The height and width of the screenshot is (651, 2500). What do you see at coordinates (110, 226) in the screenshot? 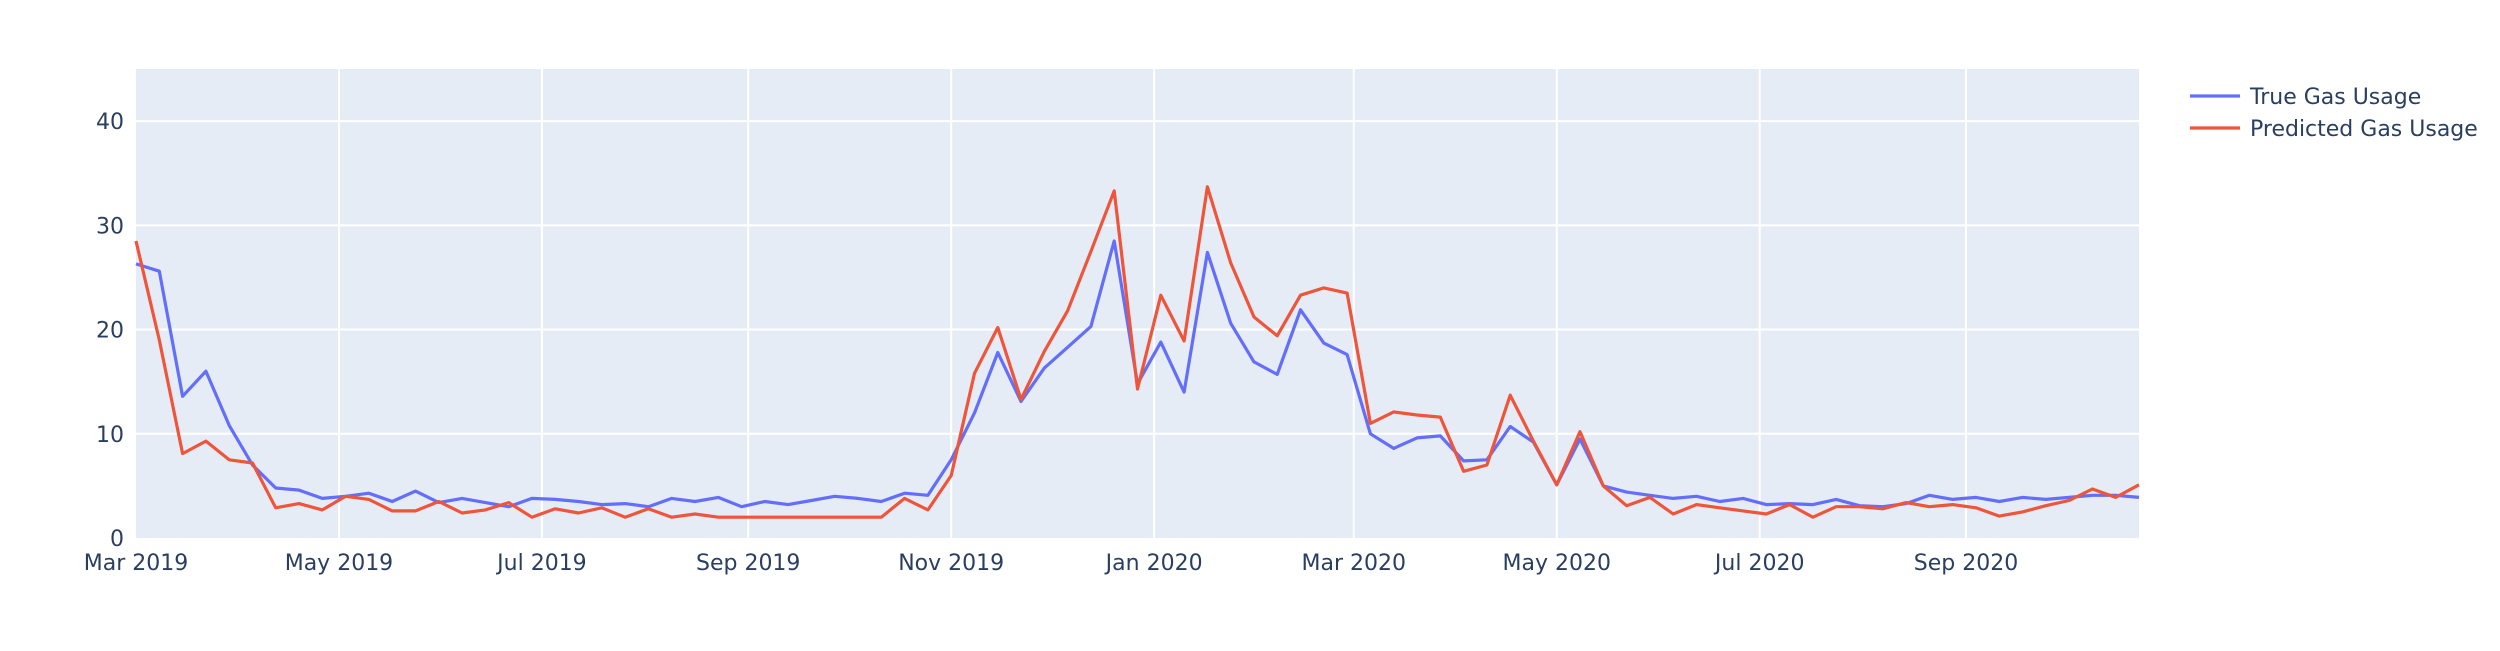
I see `y-tick-label: 30` at bounding box center [110, 226].